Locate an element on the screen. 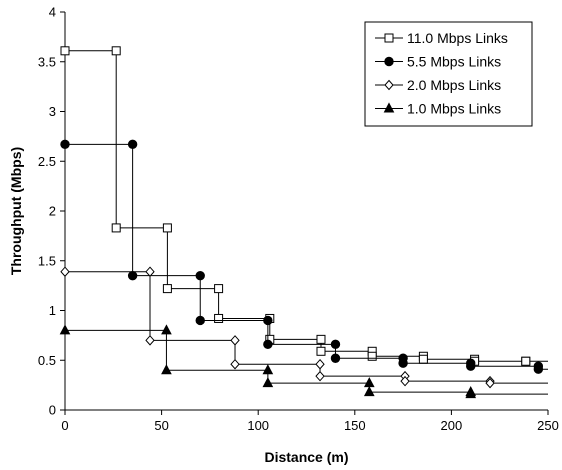 The height and width of the screenshot is (470, 562). x-tick-label: 50 is located at coordinates (161, 425).